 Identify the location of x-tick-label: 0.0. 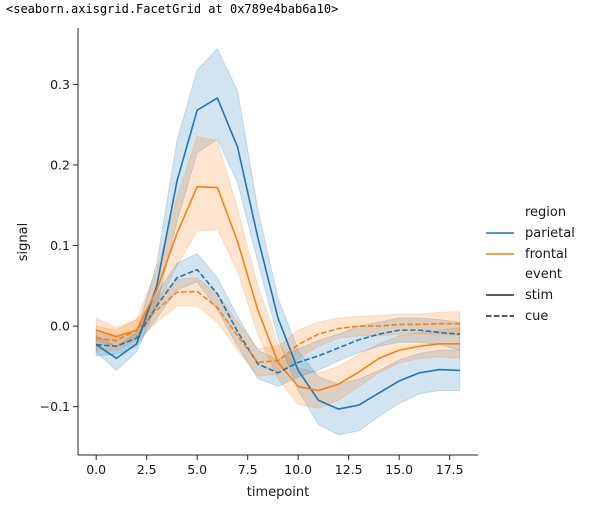
(96, 469).